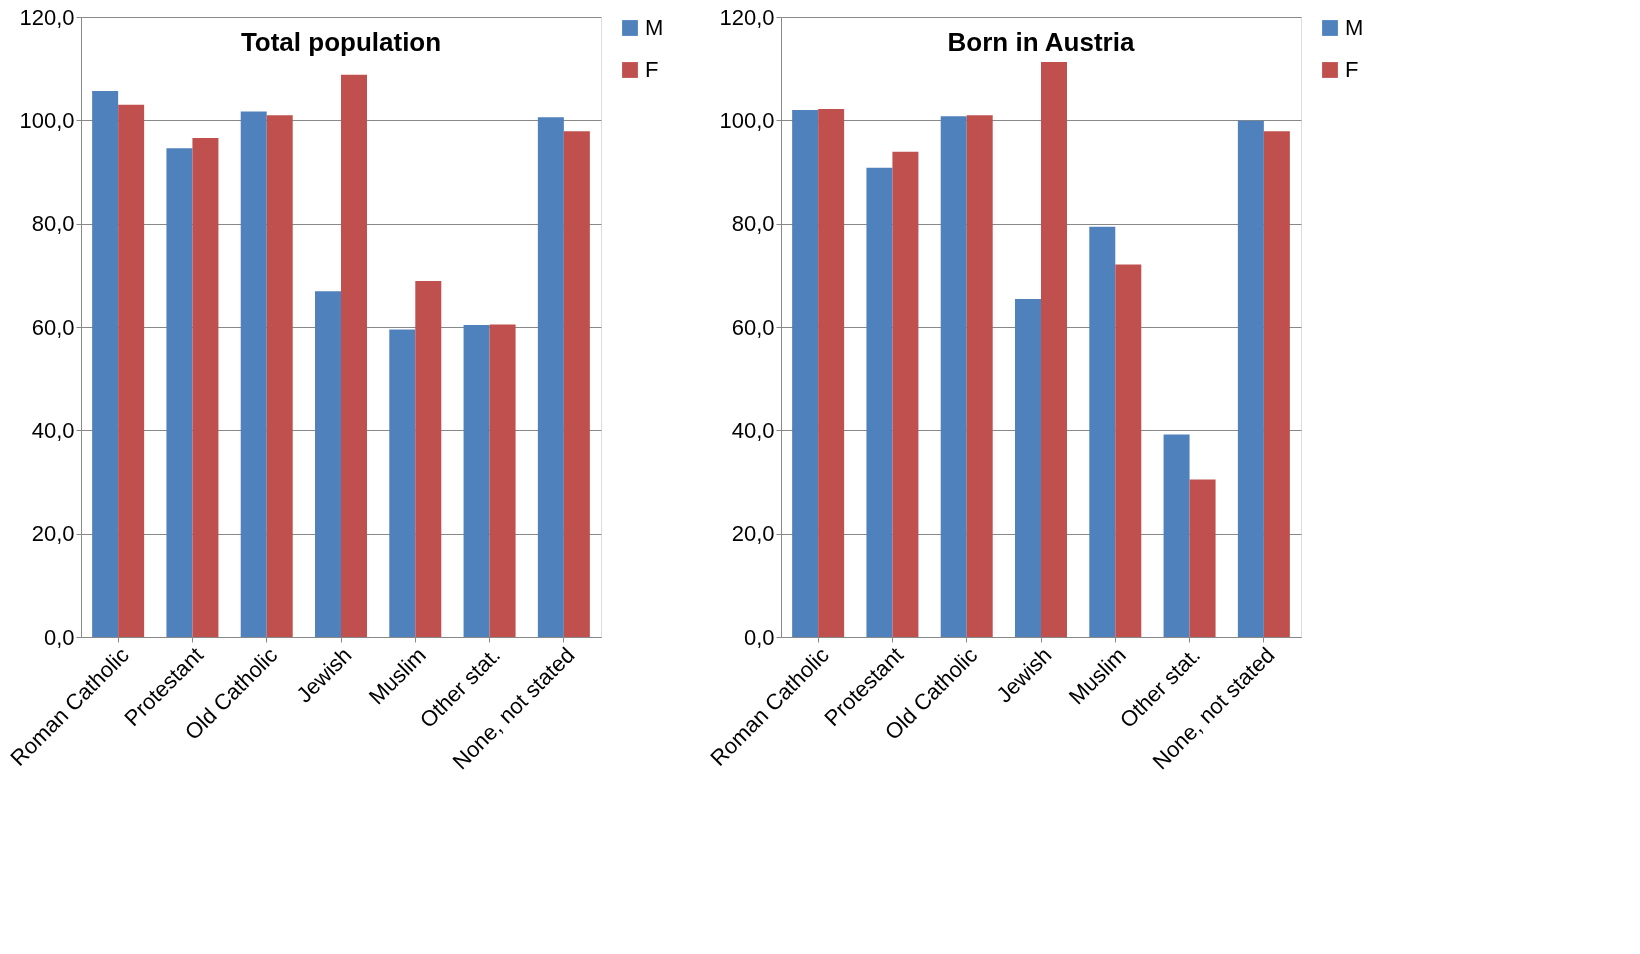 The image size is (1640, 954). I want to click on chart-title: Total population, so click(341, 42).